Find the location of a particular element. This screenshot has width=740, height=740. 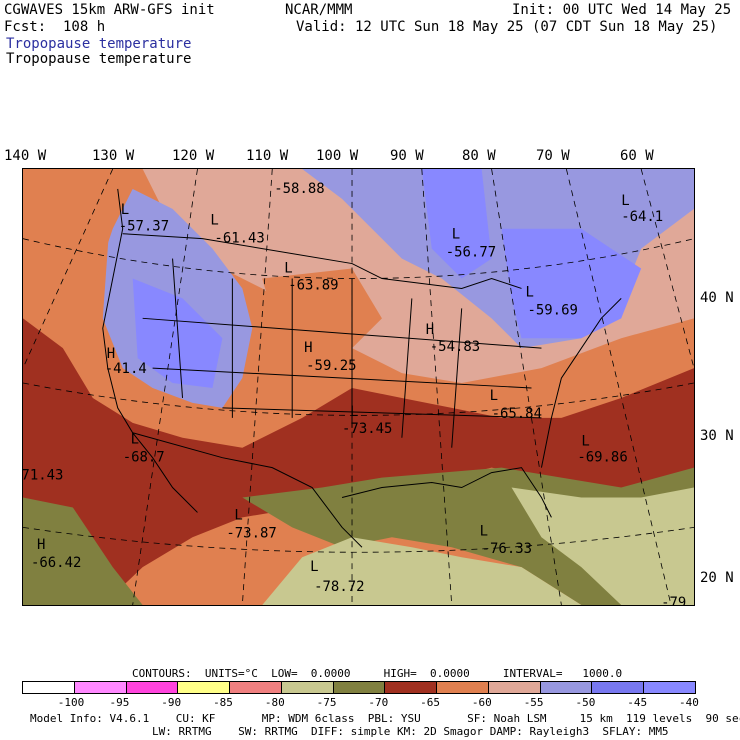

lat-label: 30 N is located at coordinates (717, 436).